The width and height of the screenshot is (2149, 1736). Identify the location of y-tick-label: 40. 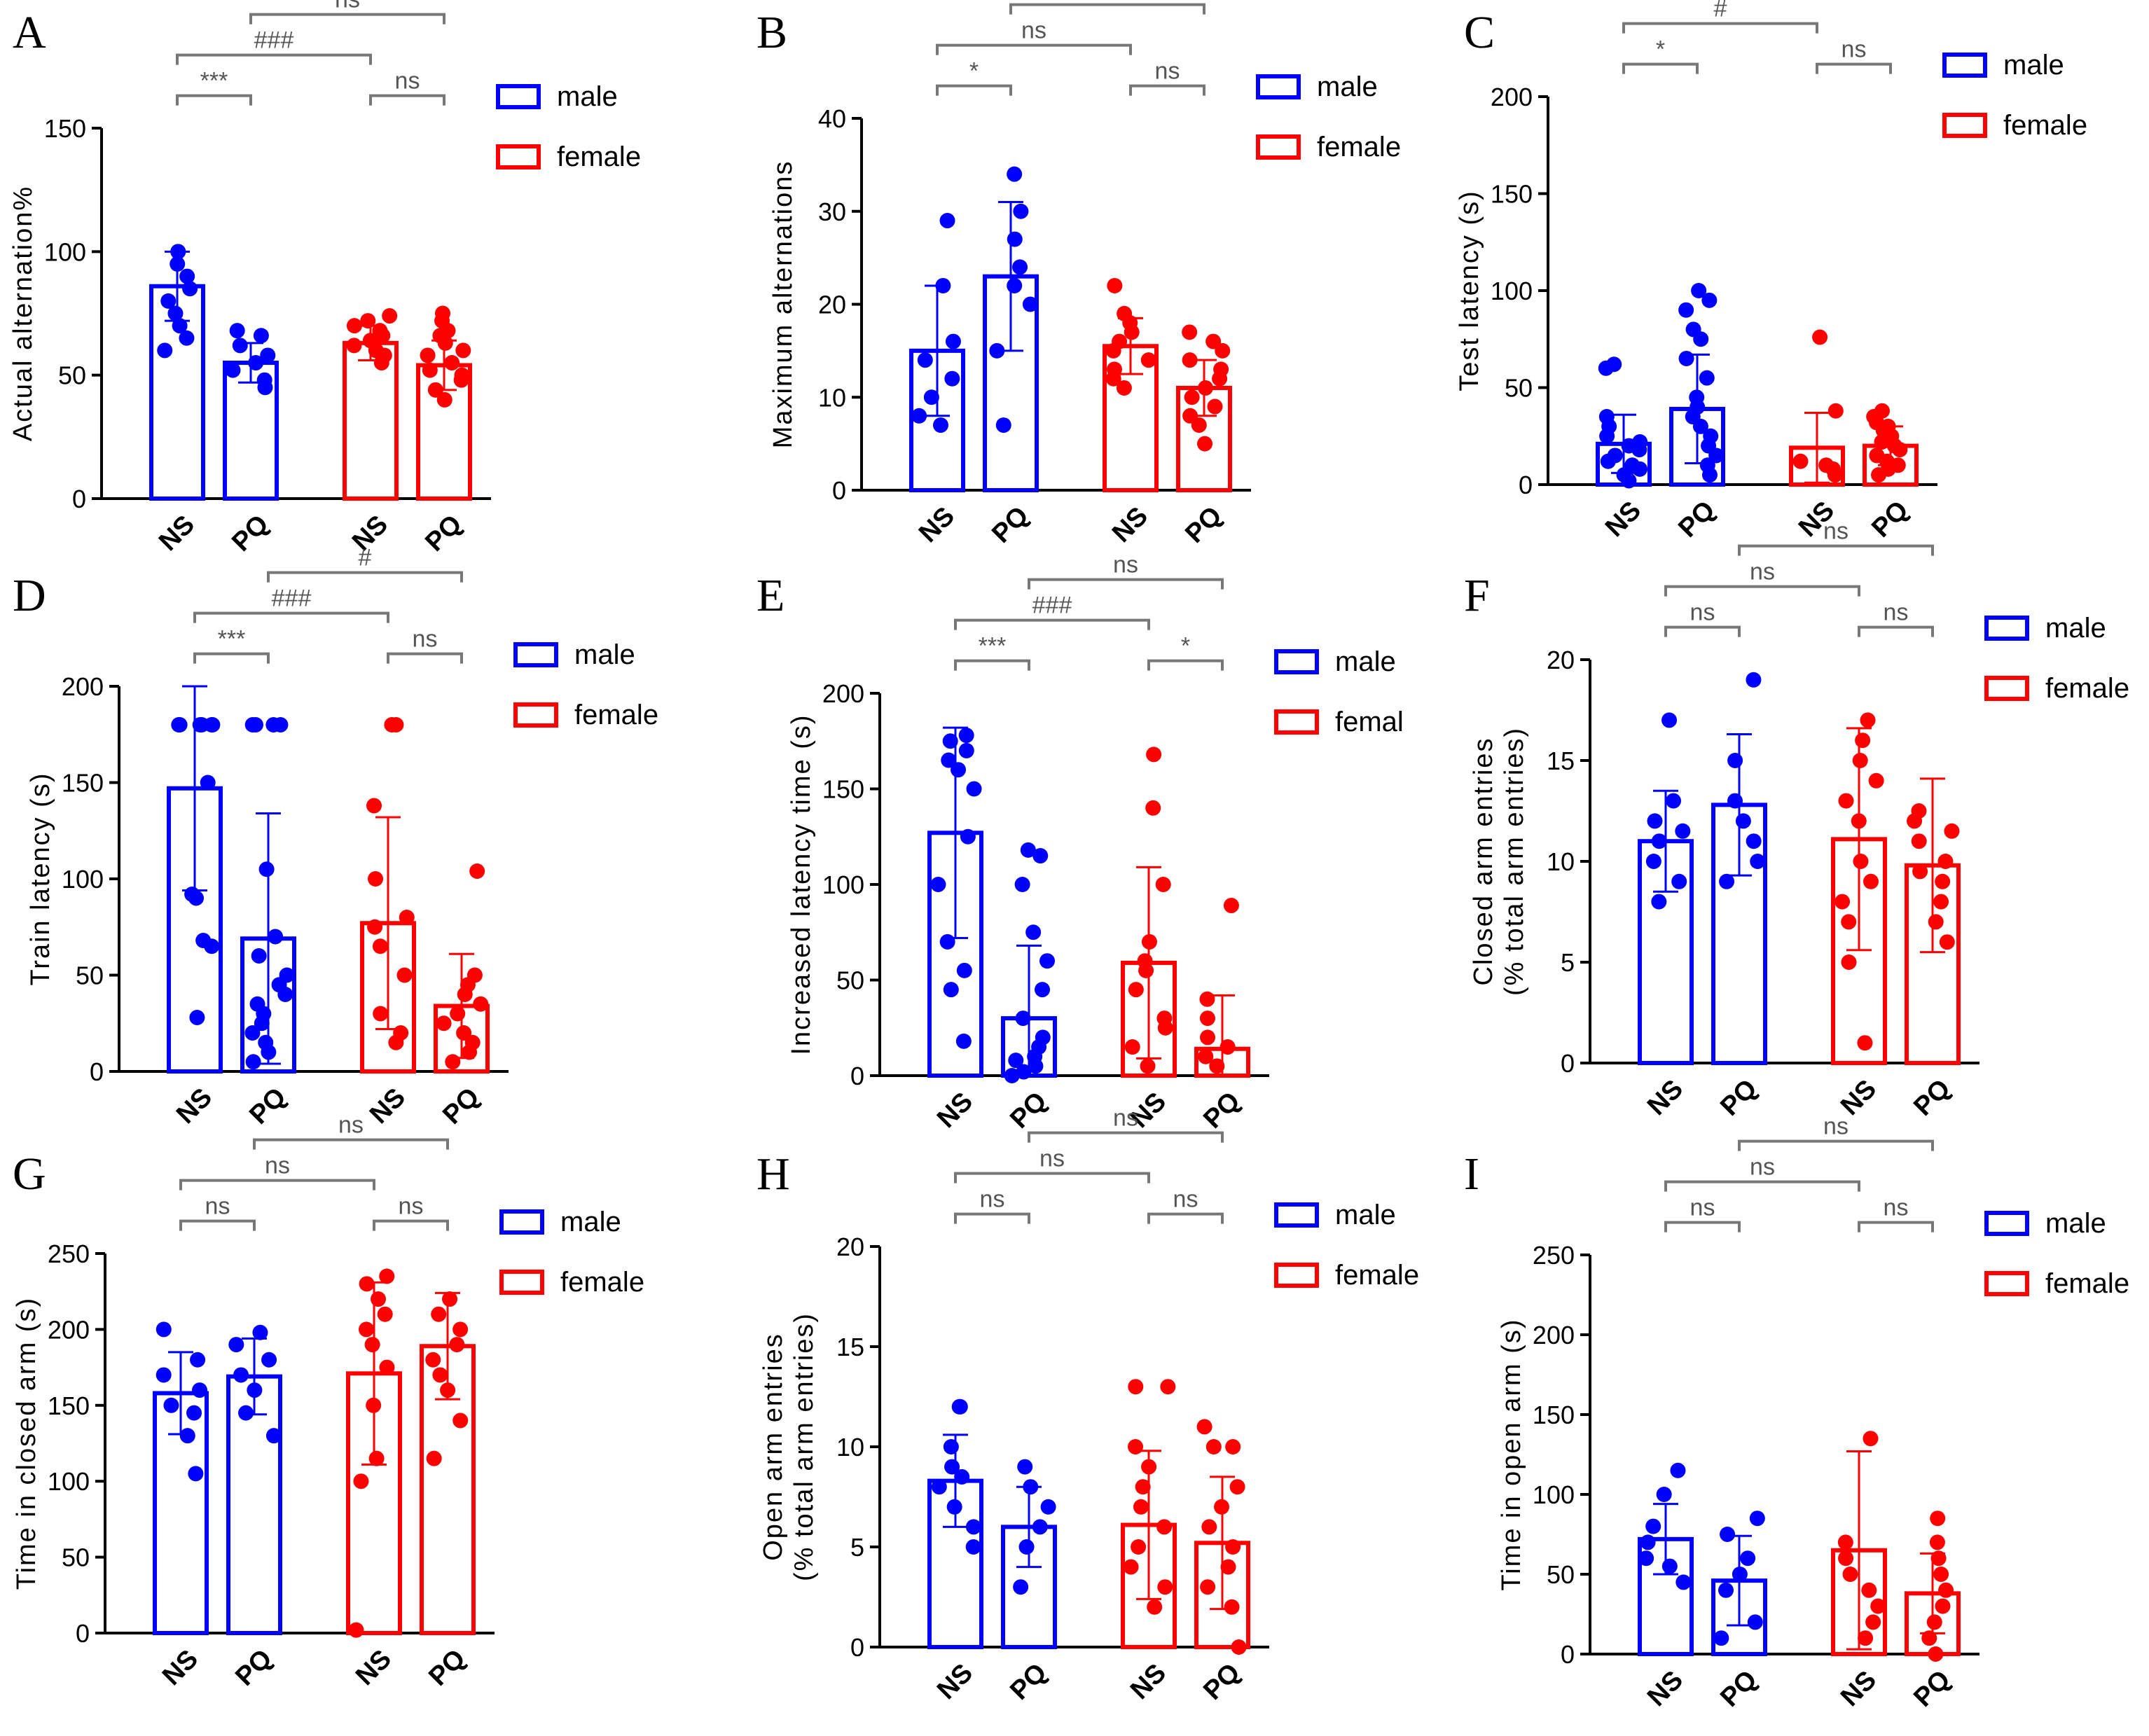
(832, 119).